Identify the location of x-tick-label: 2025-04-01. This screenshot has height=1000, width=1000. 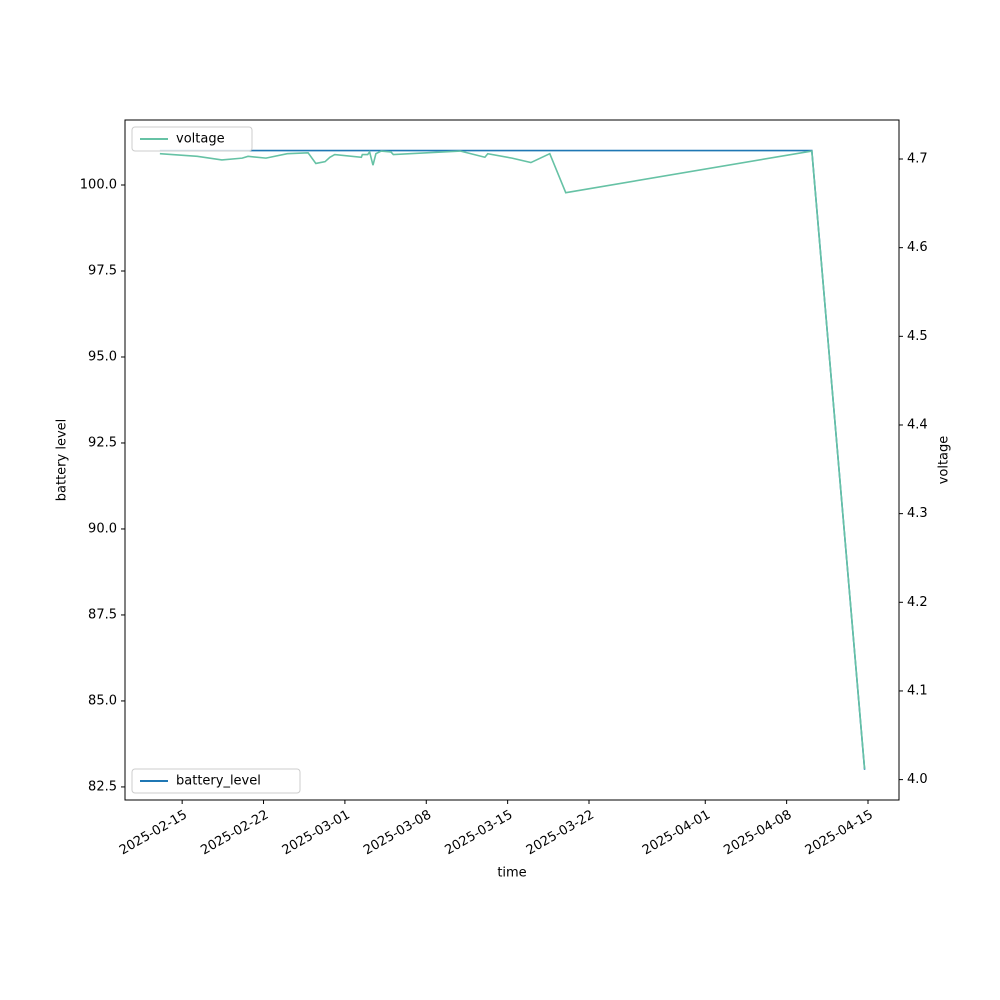
(676, 833).